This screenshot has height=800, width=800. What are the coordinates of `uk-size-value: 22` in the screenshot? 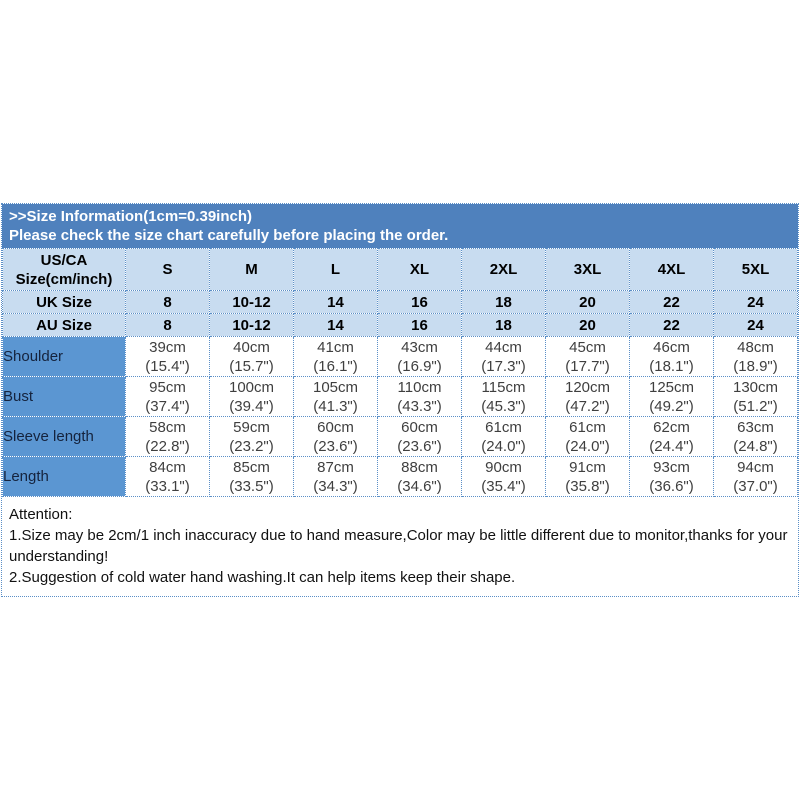 It's located at (671, 302).